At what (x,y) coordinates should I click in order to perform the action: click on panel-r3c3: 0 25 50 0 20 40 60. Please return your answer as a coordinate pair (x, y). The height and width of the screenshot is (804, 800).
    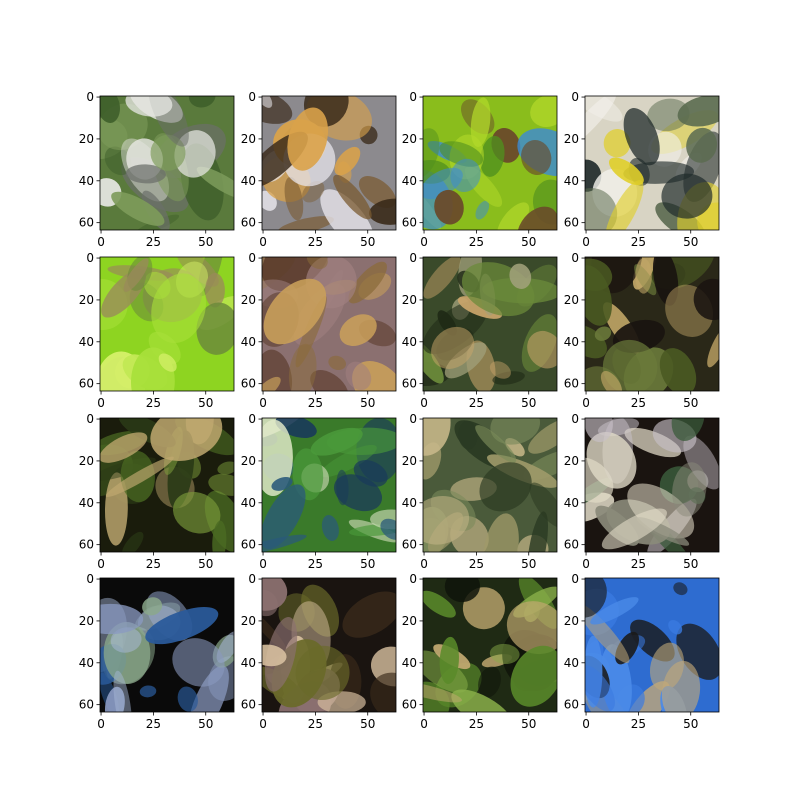
    Looking at the image, I should click on (480, 491).